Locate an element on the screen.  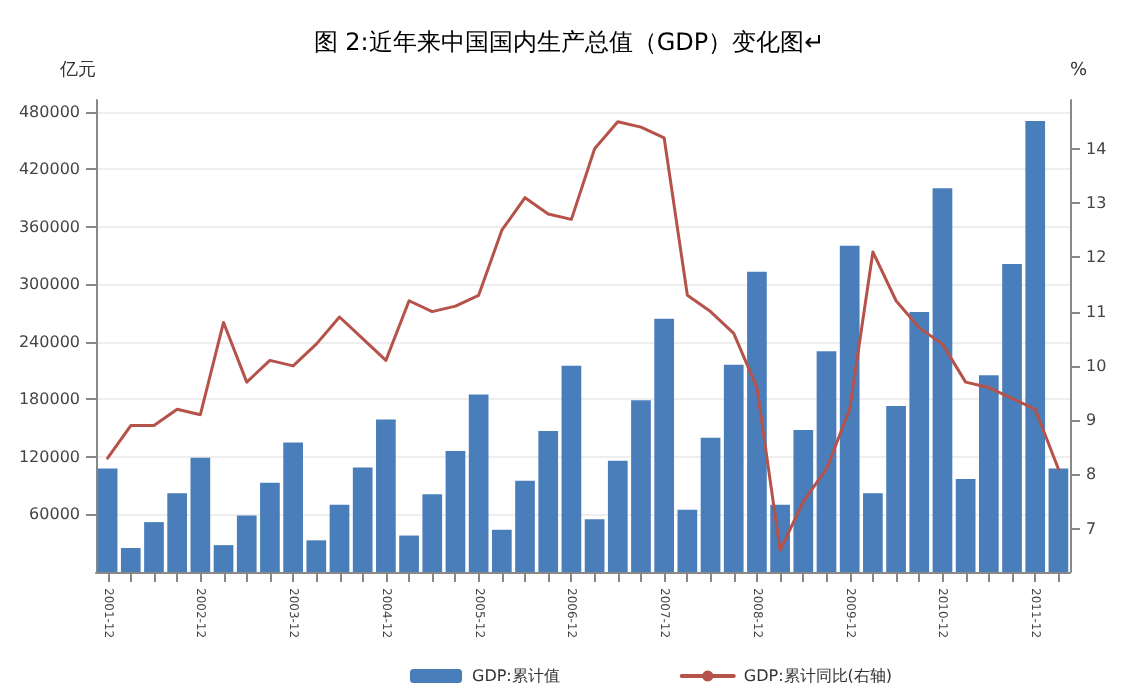
y-tick-label: 420000 is located at coordinates (49, 169).